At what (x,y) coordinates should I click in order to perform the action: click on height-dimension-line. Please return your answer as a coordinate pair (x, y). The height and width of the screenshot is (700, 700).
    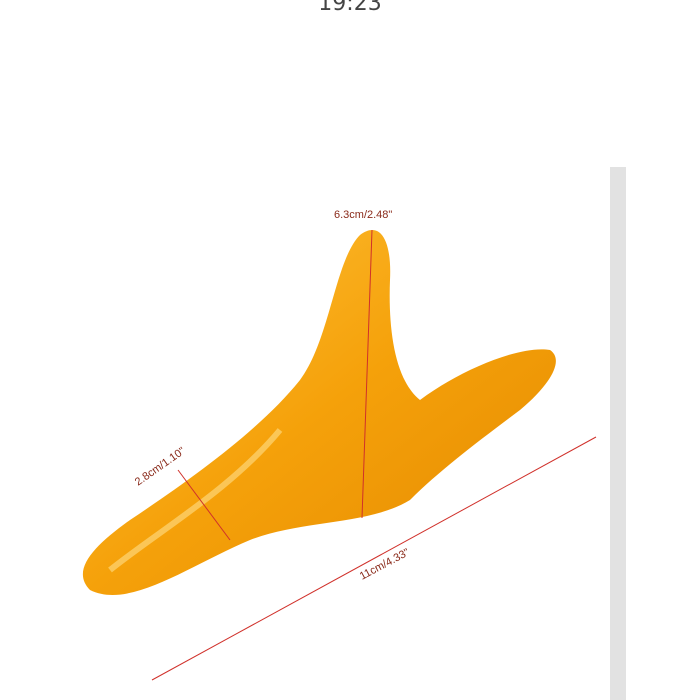
    Looking at the image, I should click on (367, 374).